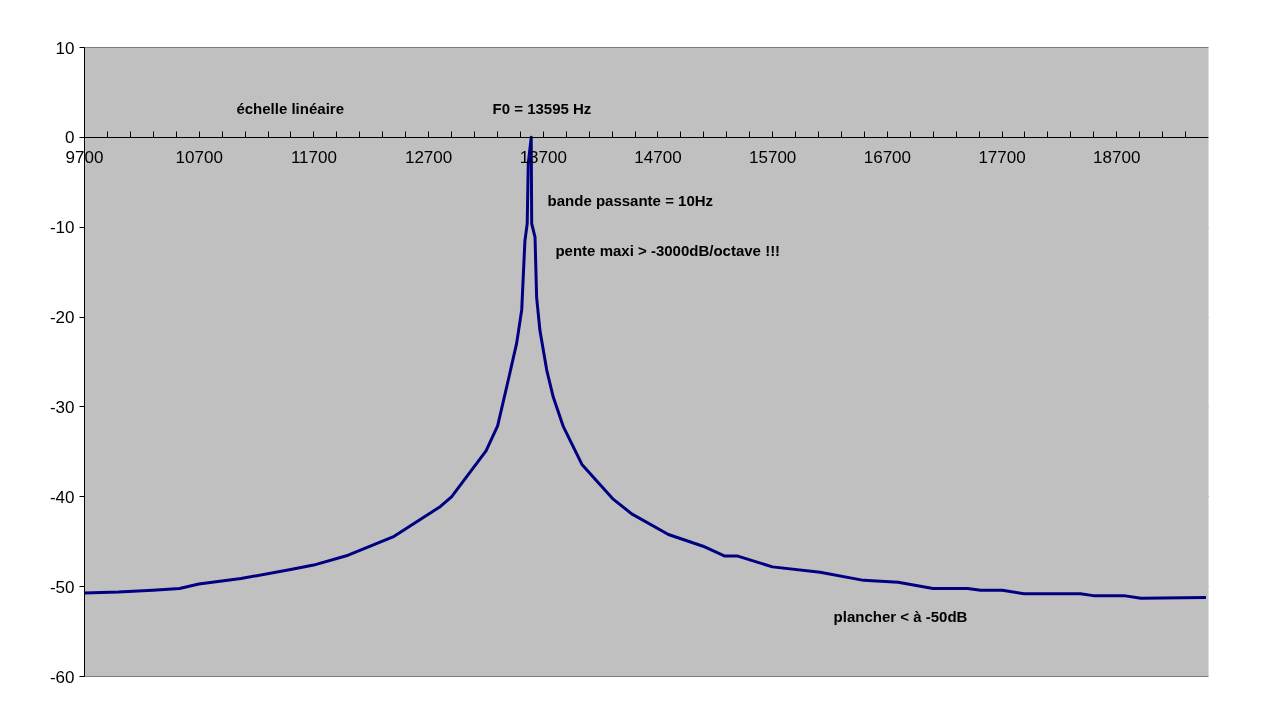 The image size is (1262, 724). What do you see at coordinates (900, 616) in the screenshot?
I see `annotation: plancher < à -50dB` at bounding box center [900, 616].